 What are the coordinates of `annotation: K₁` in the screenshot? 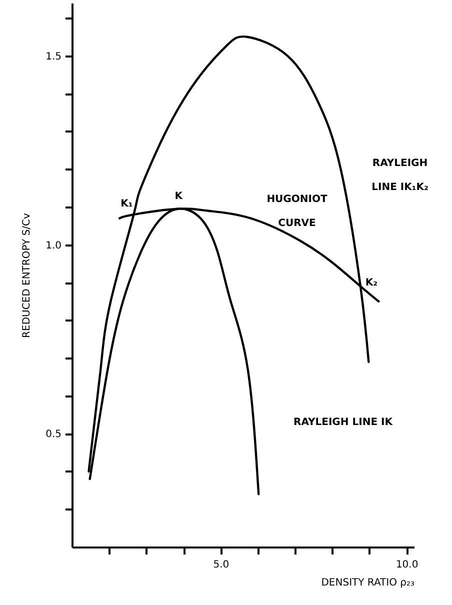 It's located at (126, 204).